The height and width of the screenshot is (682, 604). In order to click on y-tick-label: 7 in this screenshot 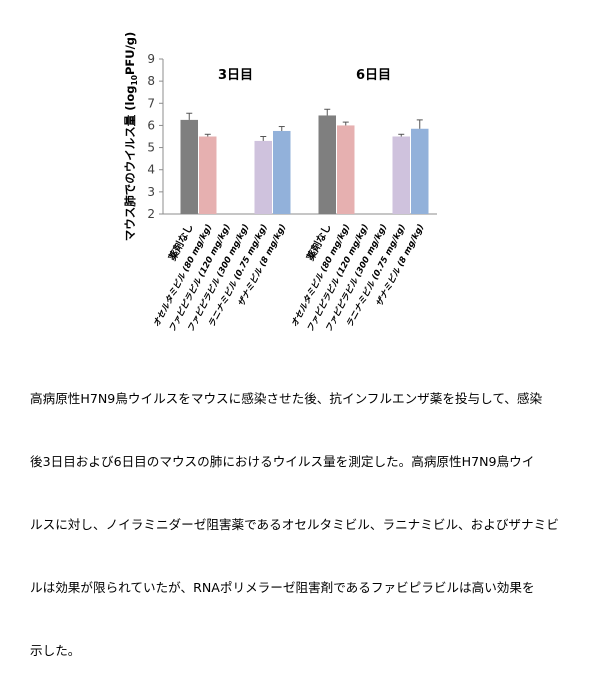, I will do `click(151, 103)`.